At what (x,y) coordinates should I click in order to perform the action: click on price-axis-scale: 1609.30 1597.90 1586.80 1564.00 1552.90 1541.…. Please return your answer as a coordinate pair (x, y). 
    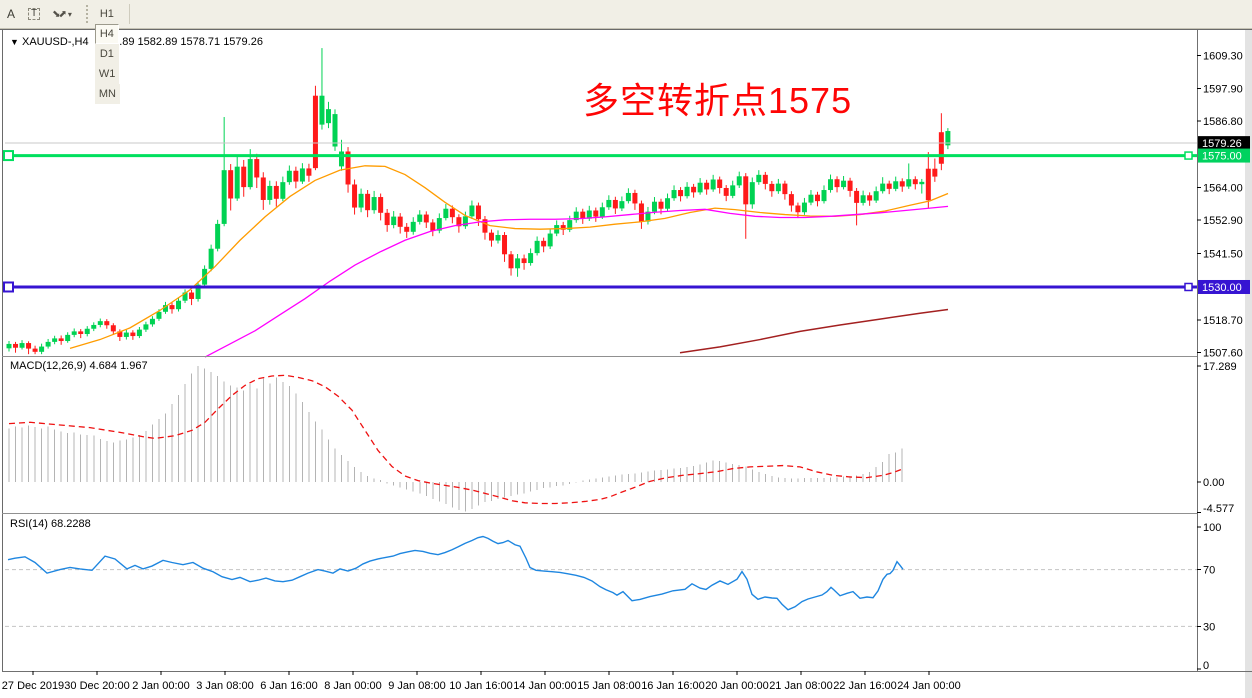
    Looking at the image, I should click on (1224, 361).